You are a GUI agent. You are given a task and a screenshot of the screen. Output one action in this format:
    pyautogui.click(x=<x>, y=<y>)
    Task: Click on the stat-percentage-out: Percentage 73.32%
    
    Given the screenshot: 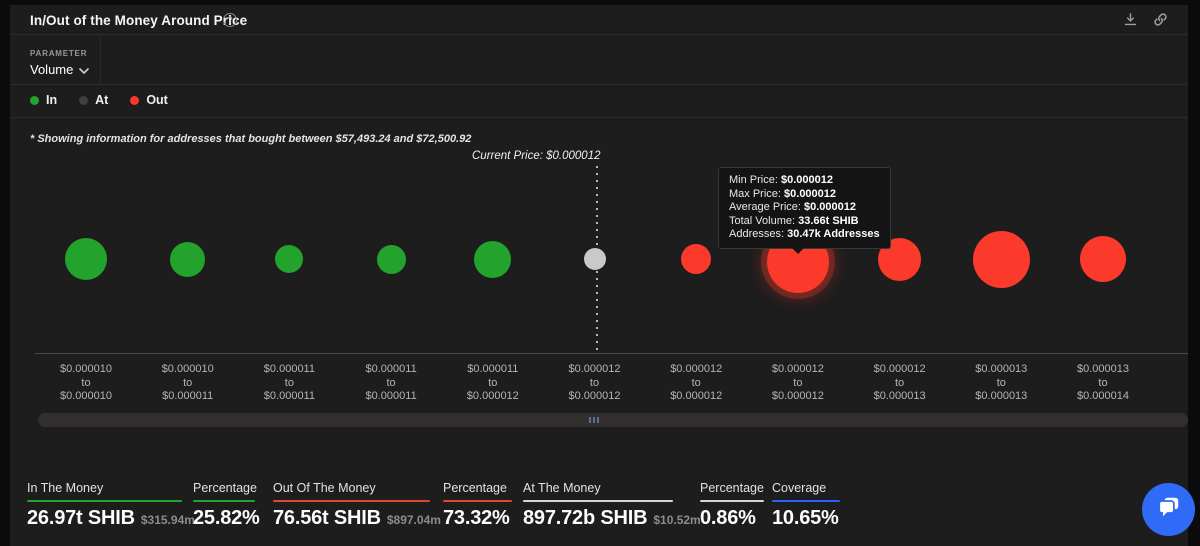 What is the action you would take?
    pyautogui.click(x=477, y=505)
    